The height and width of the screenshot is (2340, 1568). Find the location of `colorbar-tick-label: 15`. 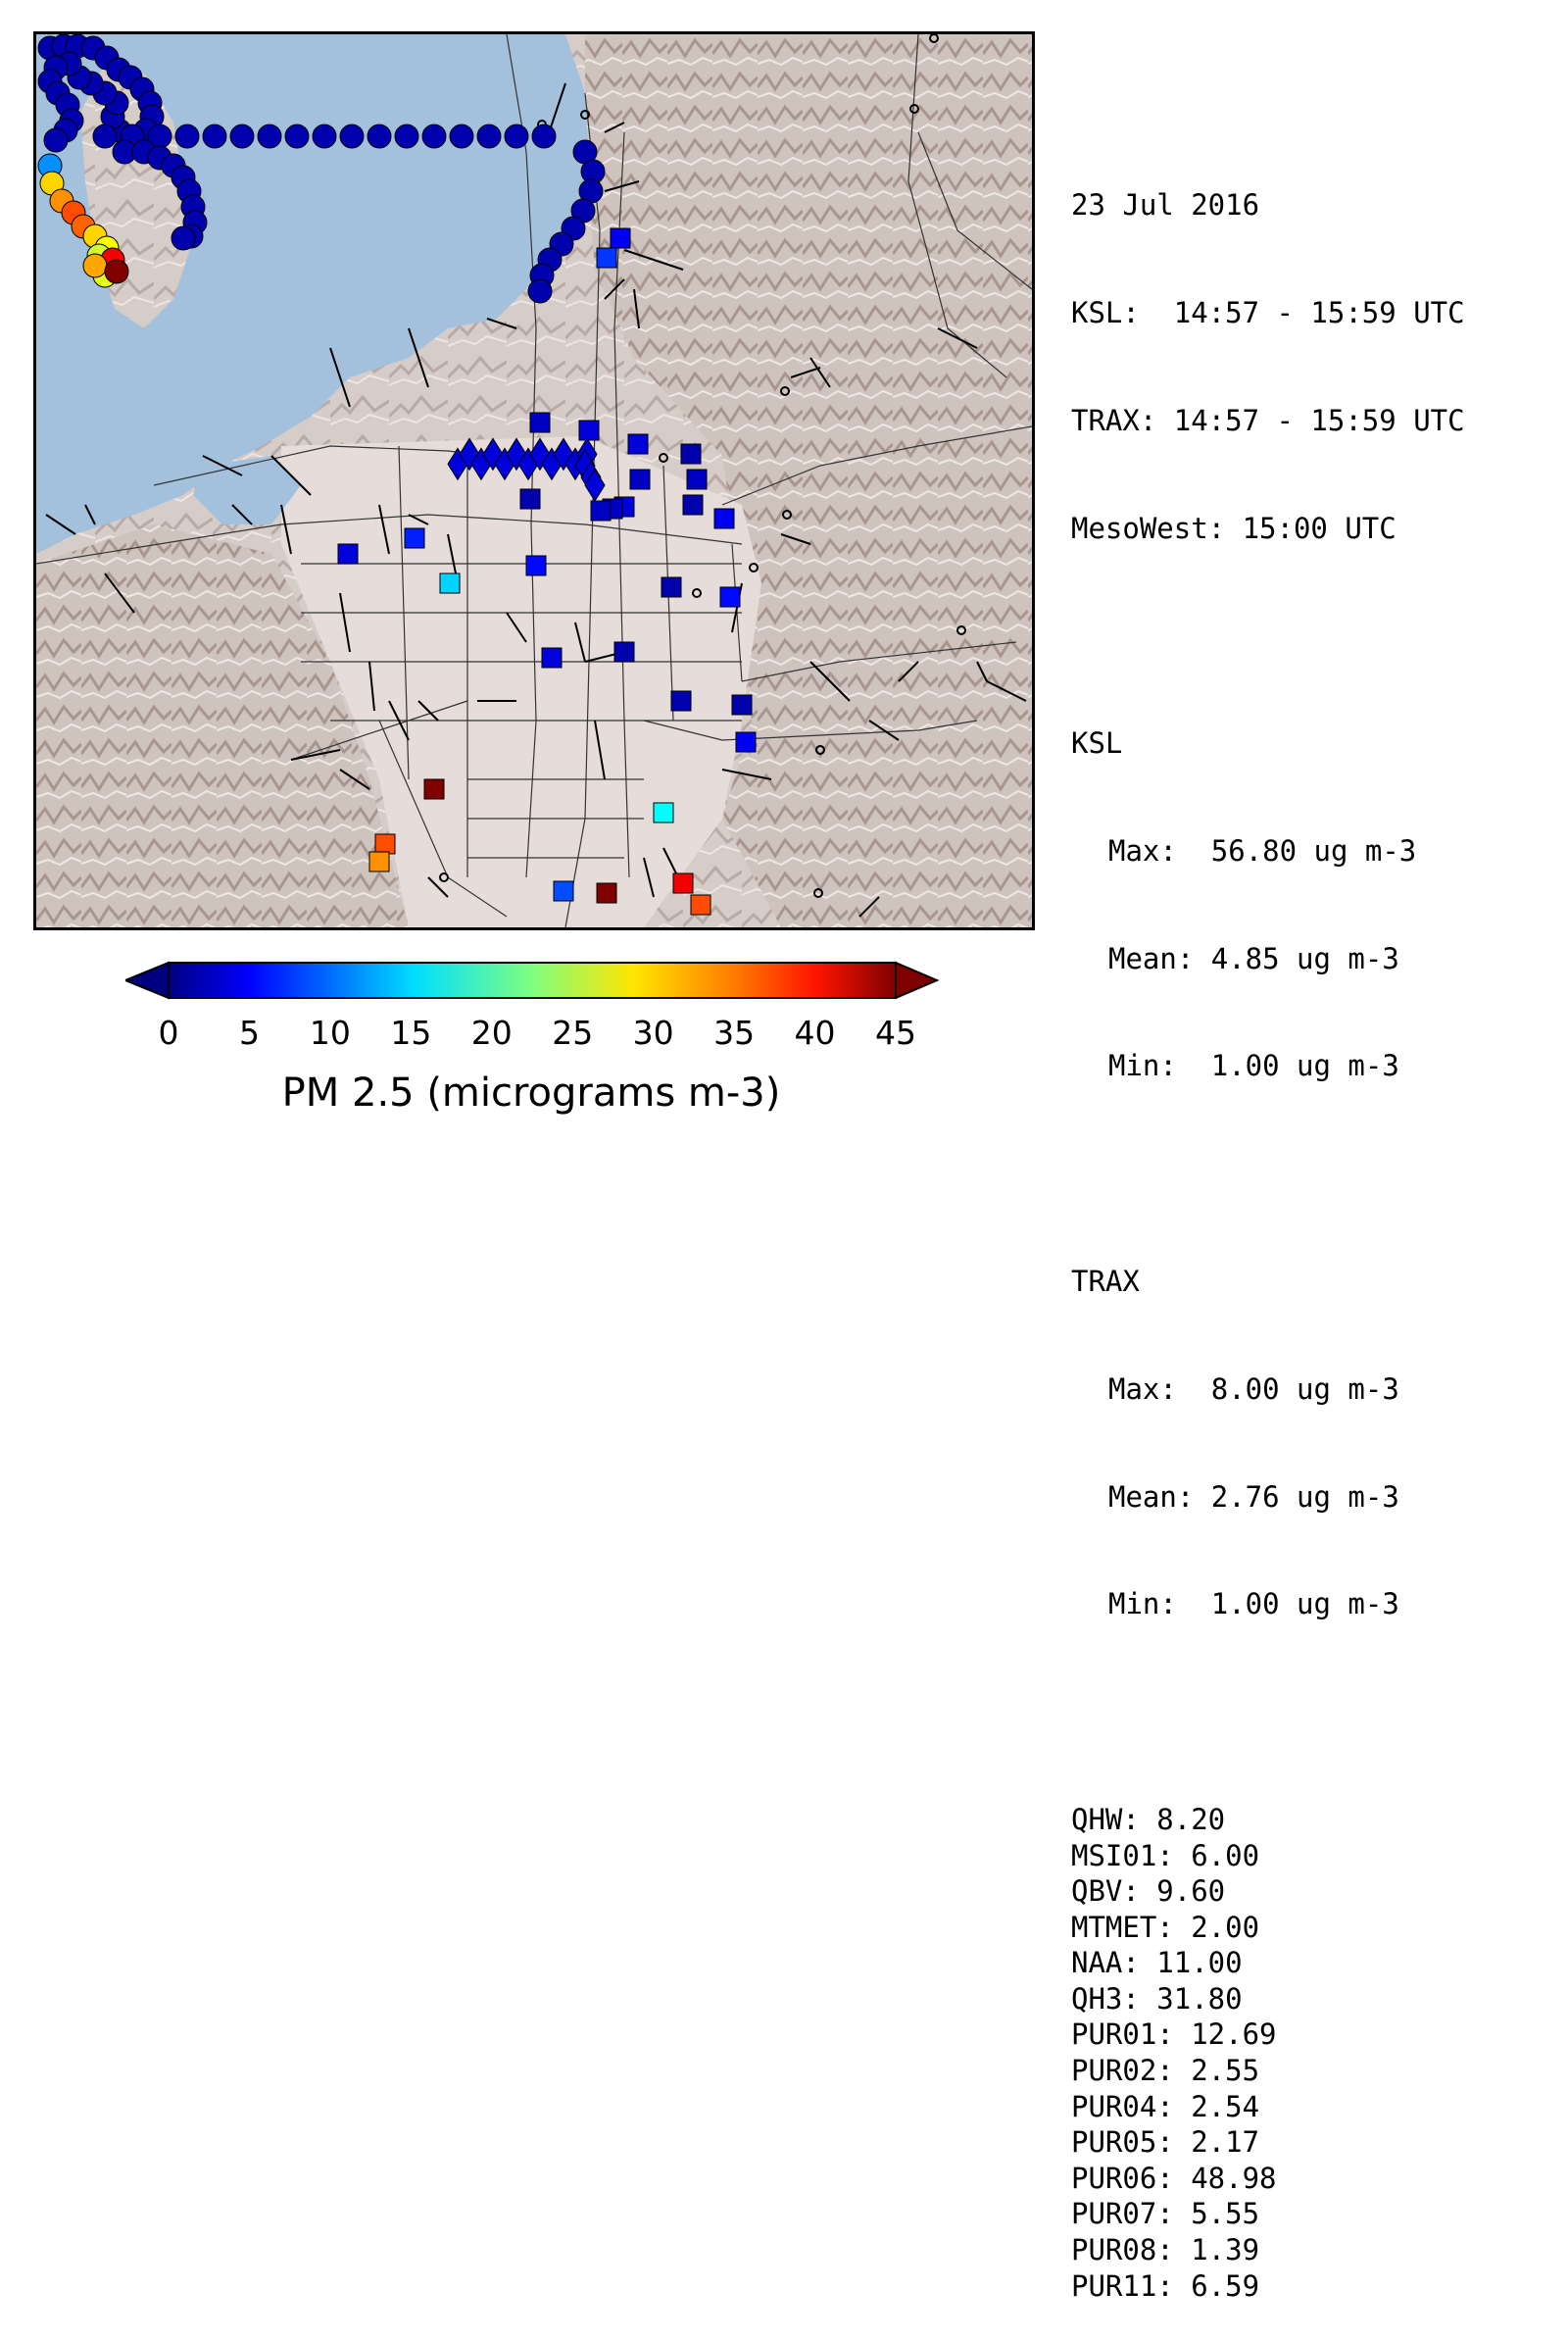

colorbar-tick-label: 15 is located at coordinates (411, 1033).